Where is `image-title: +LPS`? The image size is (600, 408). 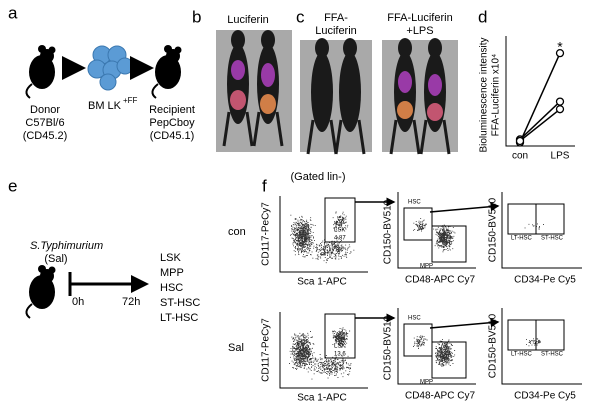 image-title: +LPS is located at coordinates (419, 31).